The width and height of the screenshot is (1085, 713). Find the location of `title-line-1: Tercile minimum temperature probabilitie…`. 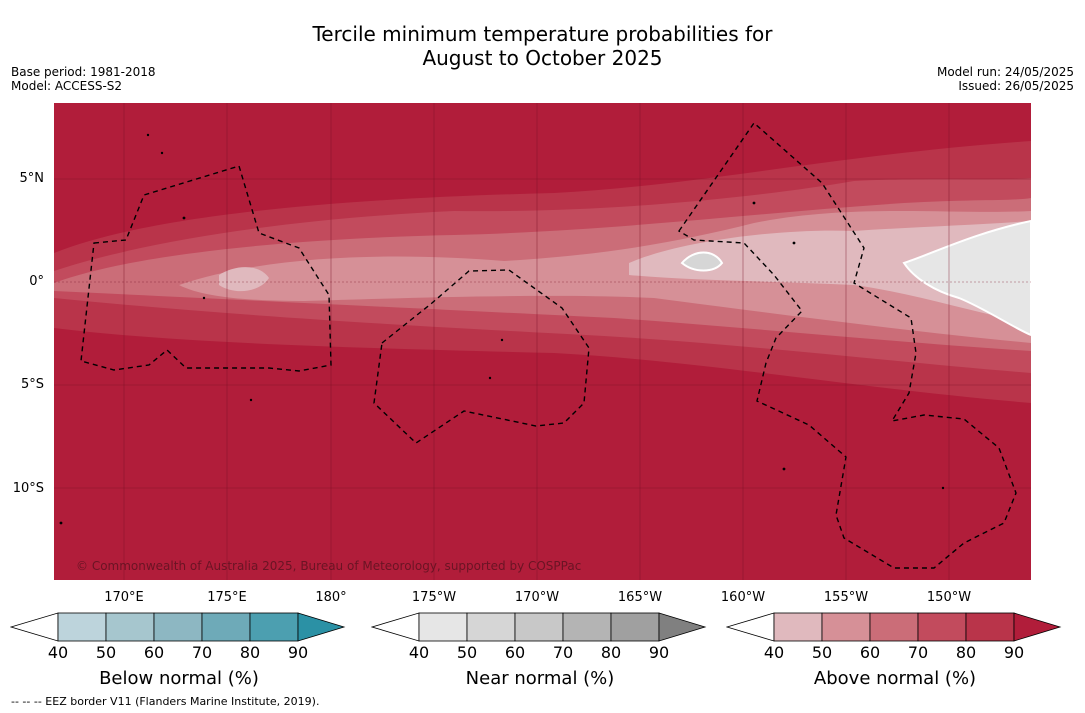

title-line-1: Tercile minimum temperature probabilitie… is located at coordinates (542, 34).